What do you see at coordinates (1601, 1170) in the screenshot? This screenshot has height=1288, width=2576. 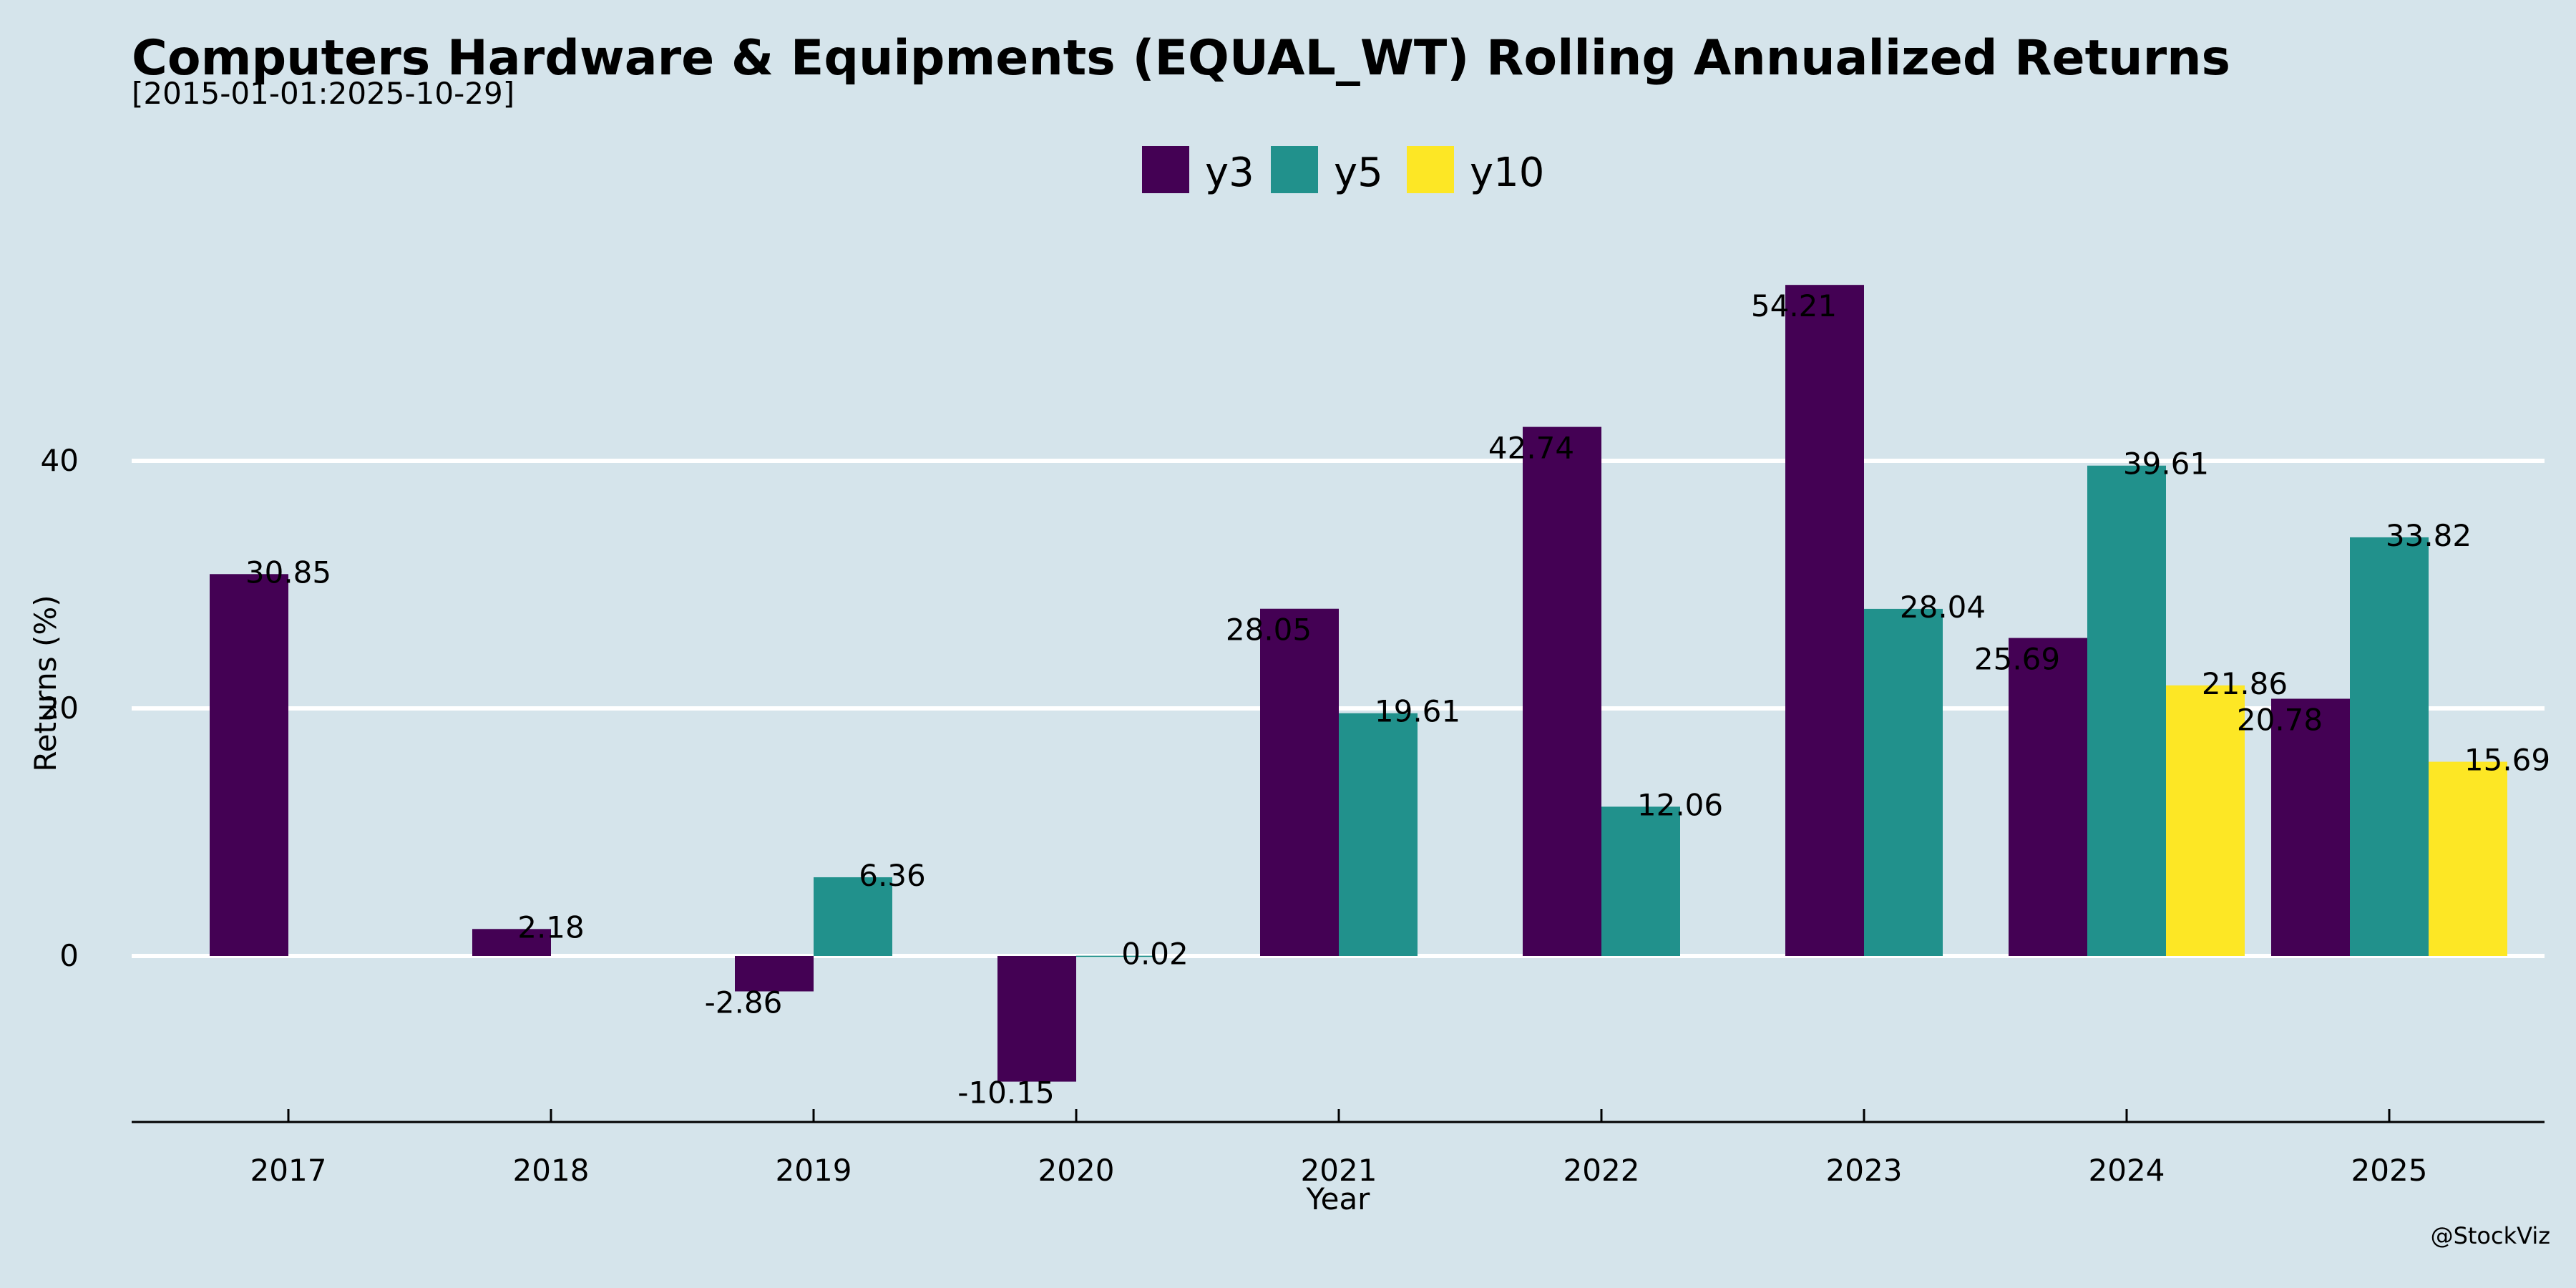 I see `x-tick-label-2022: 2022` at bounding box center [1601, 1170].